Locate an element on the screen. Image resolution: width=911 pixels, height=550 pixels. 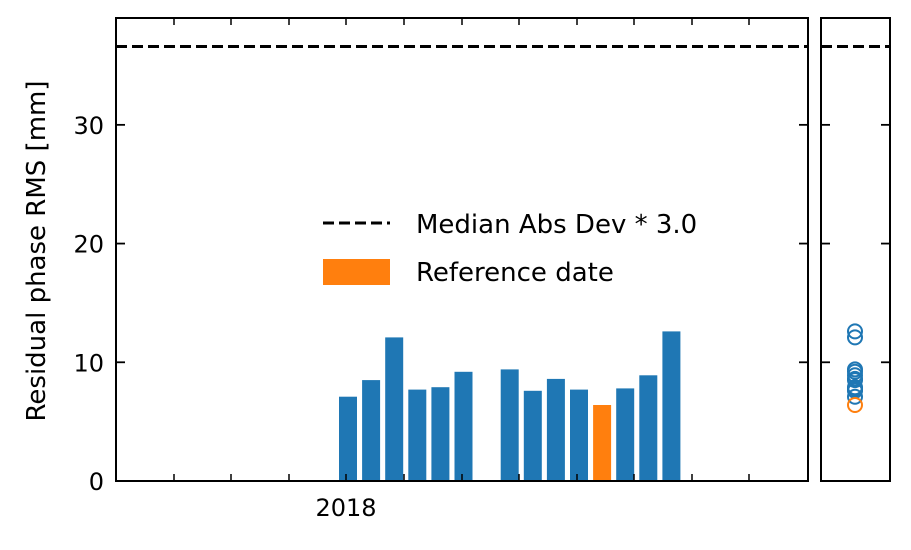
side-scatter-panel is located at coordinates (855, 249).